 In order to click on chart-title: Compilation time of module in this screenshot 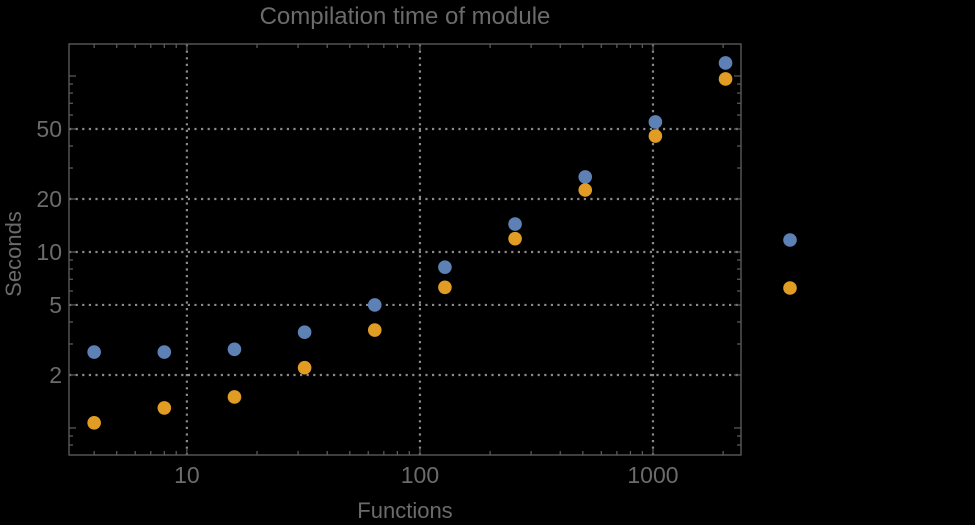, I will do `click(405, 16)`.